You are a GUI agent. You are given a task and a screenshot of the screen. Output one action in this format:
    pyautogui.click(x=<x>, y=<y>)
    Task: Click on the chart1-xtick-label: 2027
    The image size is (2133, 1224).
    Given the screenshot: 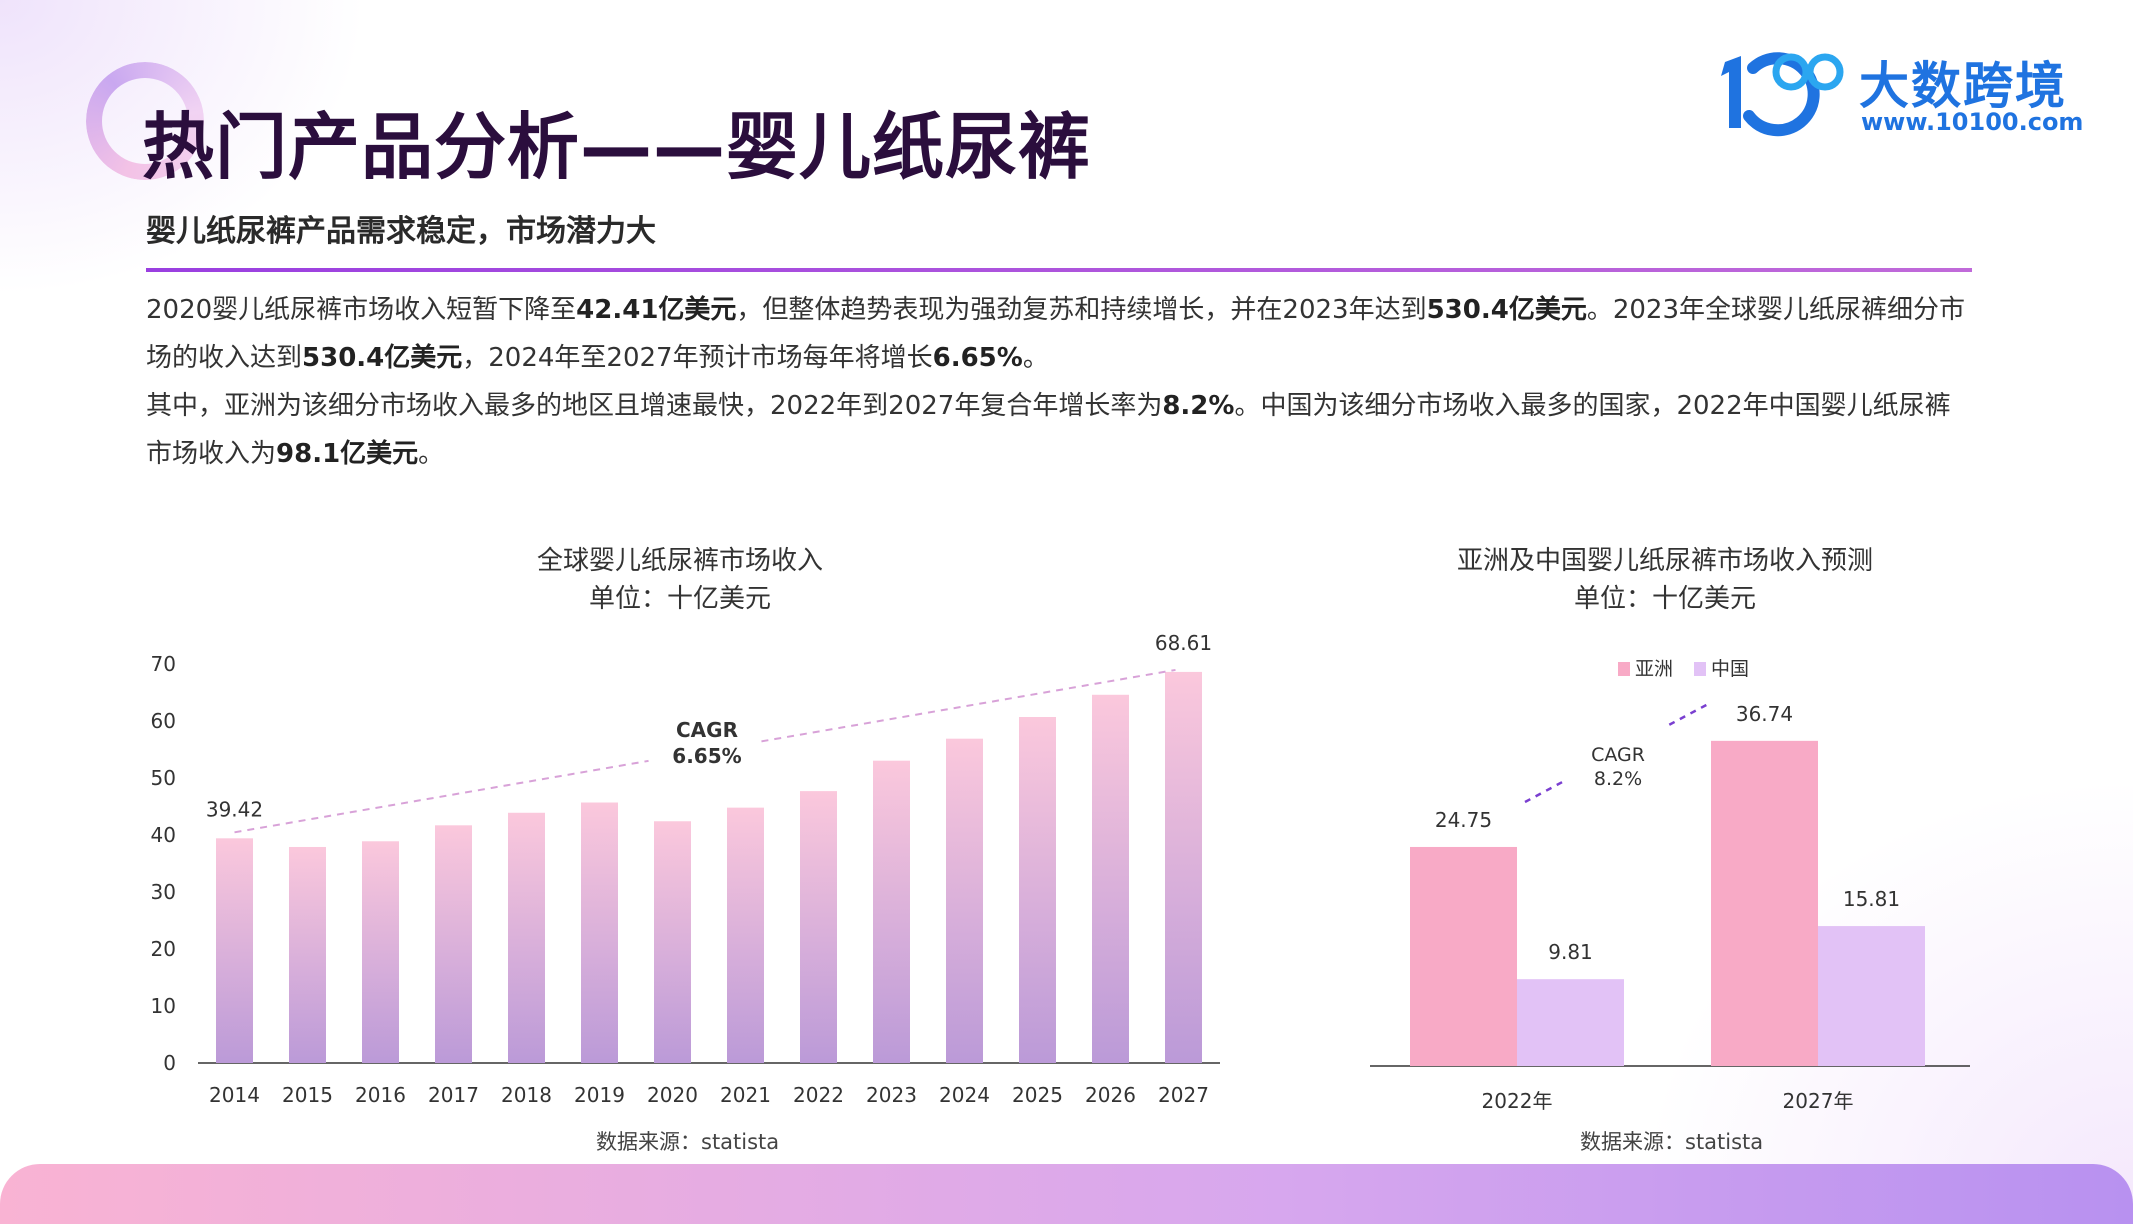 What is the action you would take?
    pyautogui.click(x=1183, y=1095)
    